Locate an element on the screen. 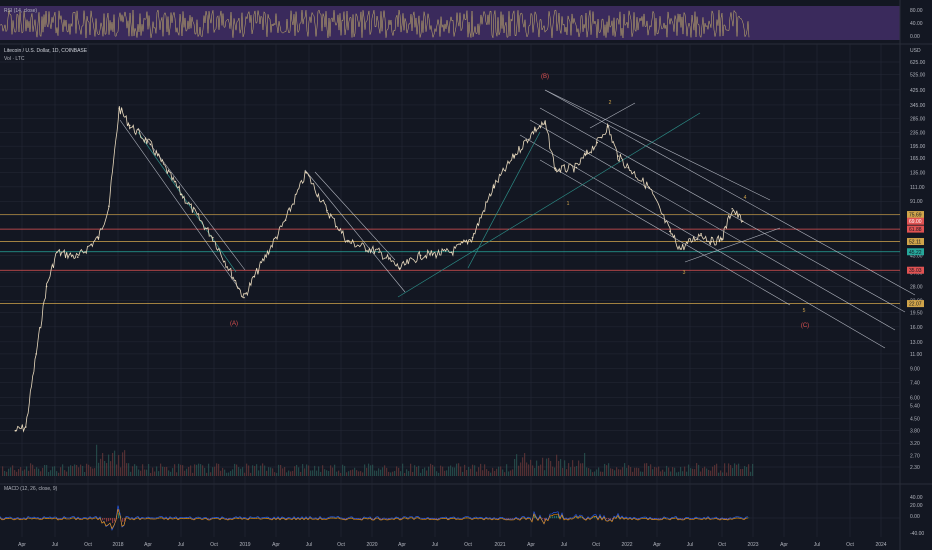 This screenshot has height=550, width=932. y-tick-label: 195.00 is located at coordinates (918, 147).